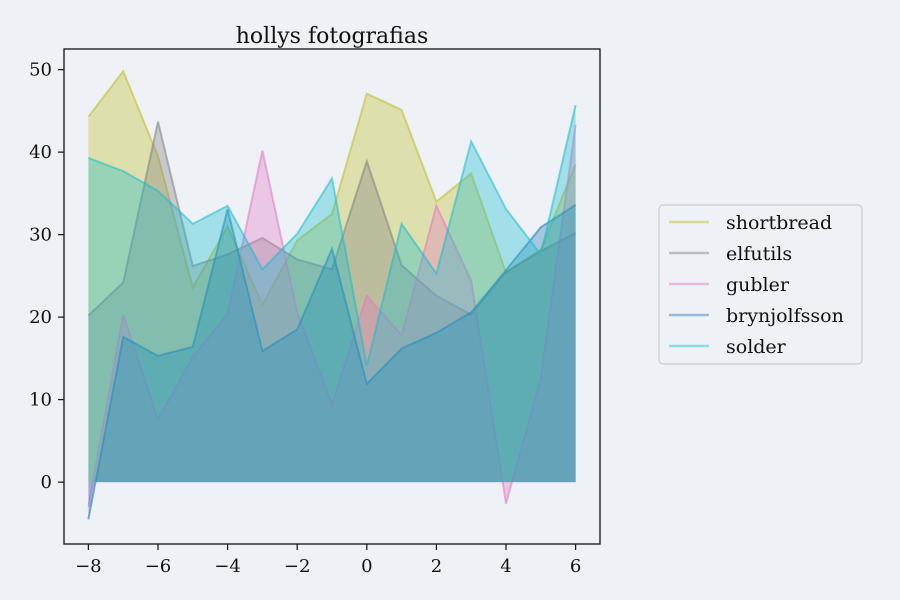  I want to click on y-tick-label: 40, so click(40, 152).